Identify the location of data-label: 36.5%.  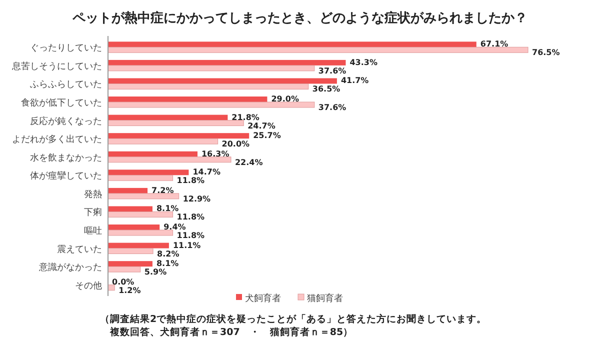
(326, 89).